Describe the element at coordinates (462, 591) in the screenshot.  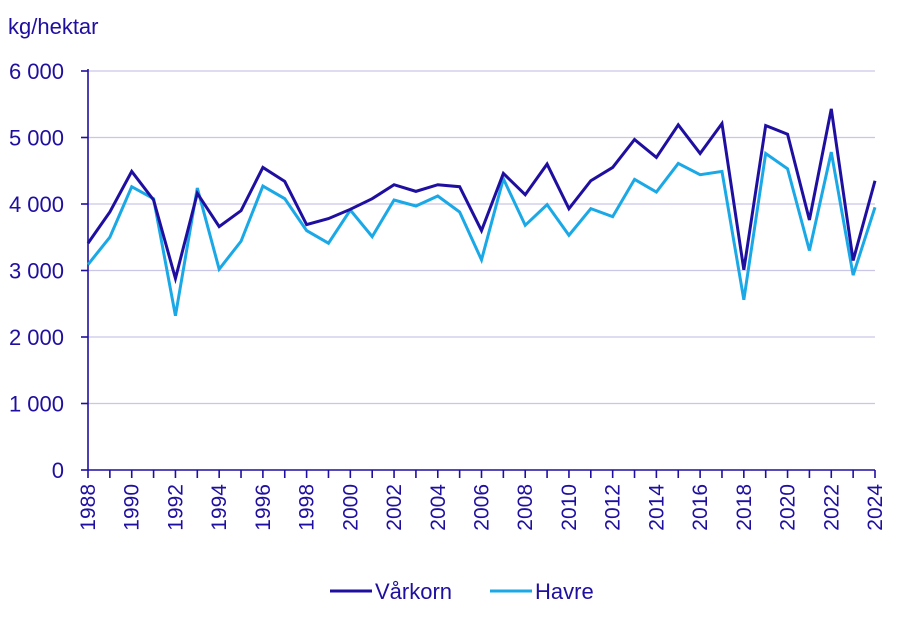
I see `legend: Vårkorn Havre` at that location.